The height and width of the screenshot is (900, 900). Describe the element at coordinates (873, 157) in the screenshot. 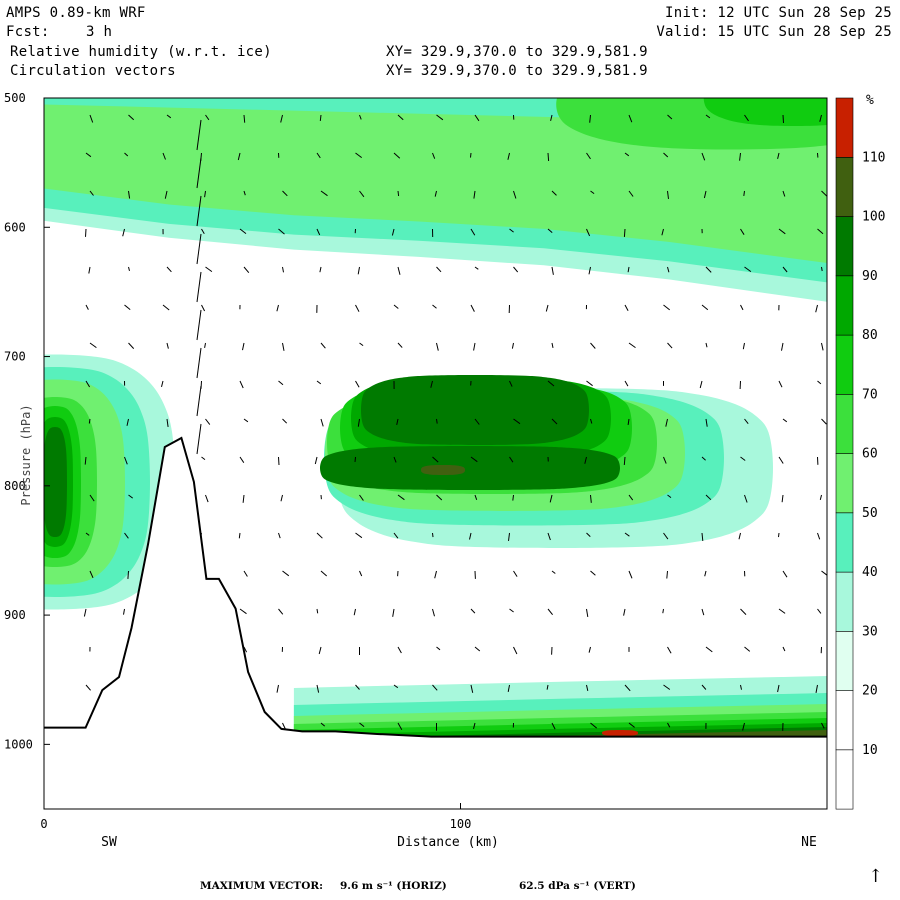

I see `colorbar-label: 110` at that location.